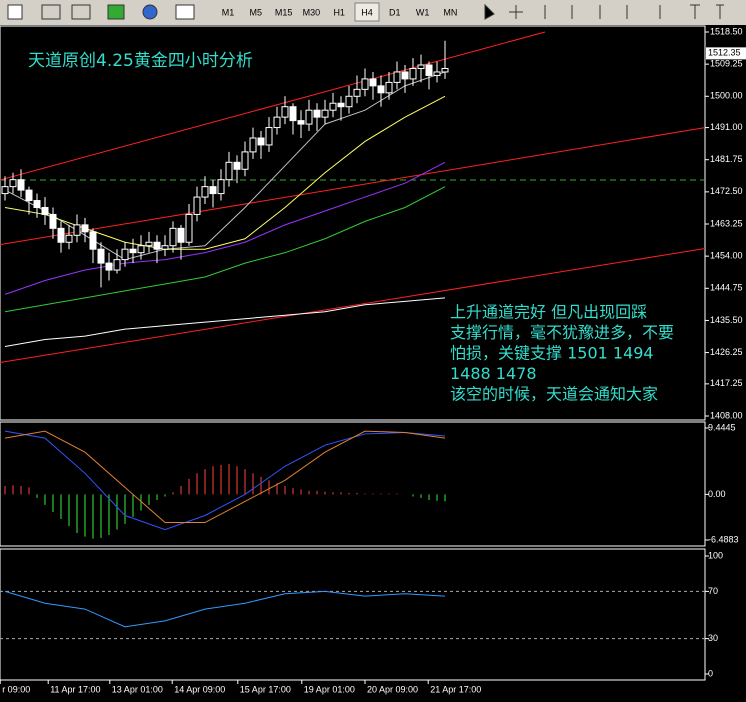 This screenshot has width=746, height=702. Describe the element at coordinates (723, 539) in the screenshot. I see `y-tick-label: -6.4883` at that location.